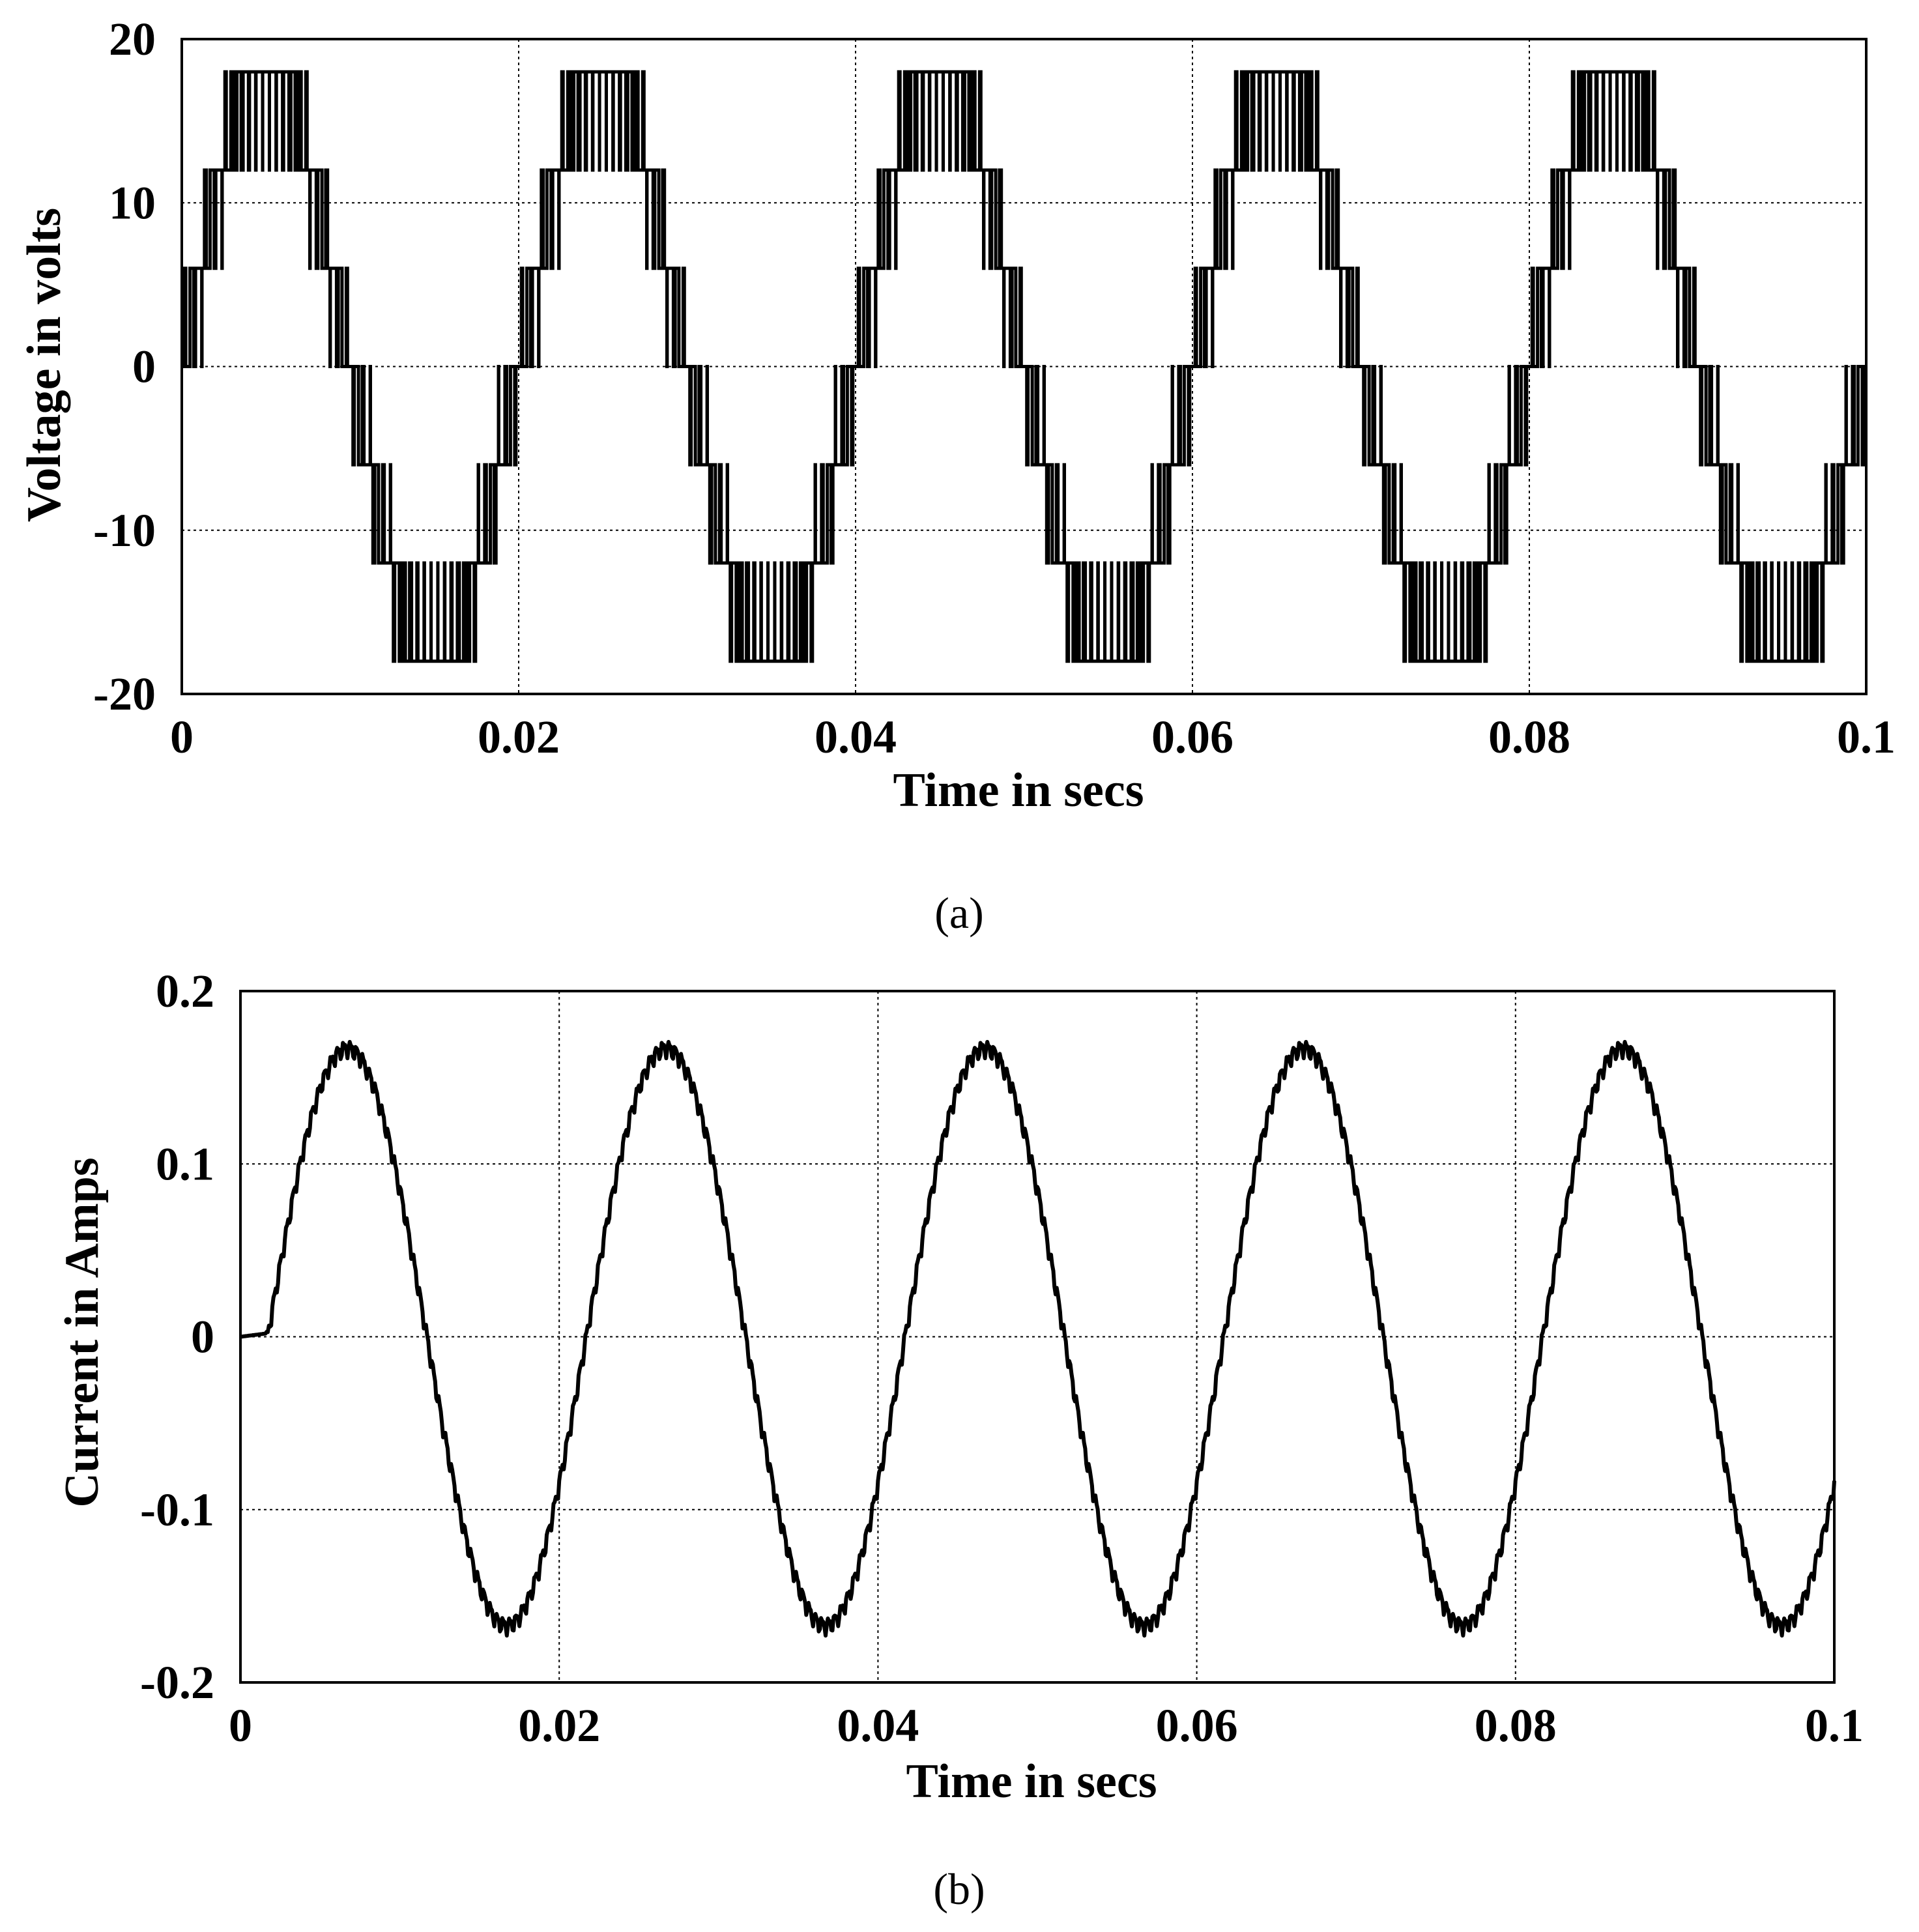  What do you see at coordinates (124, 694) in the screenshot?
I see `y-tick-label: -20` at bounding box center [124, 694].